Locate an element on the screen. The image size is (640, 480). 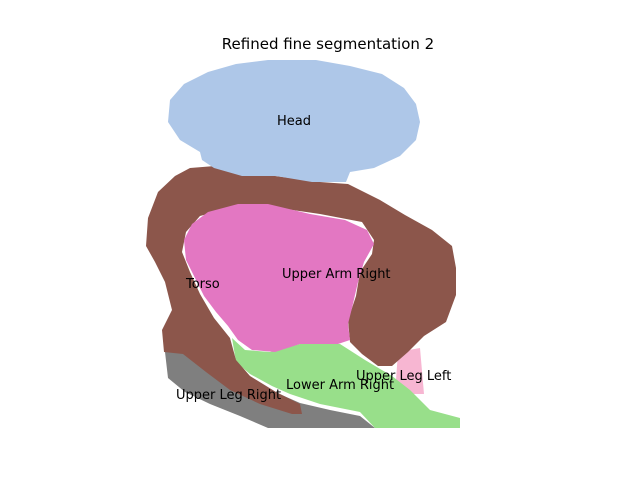
segment-upper-leg-right is located at coordinates (270, 389).